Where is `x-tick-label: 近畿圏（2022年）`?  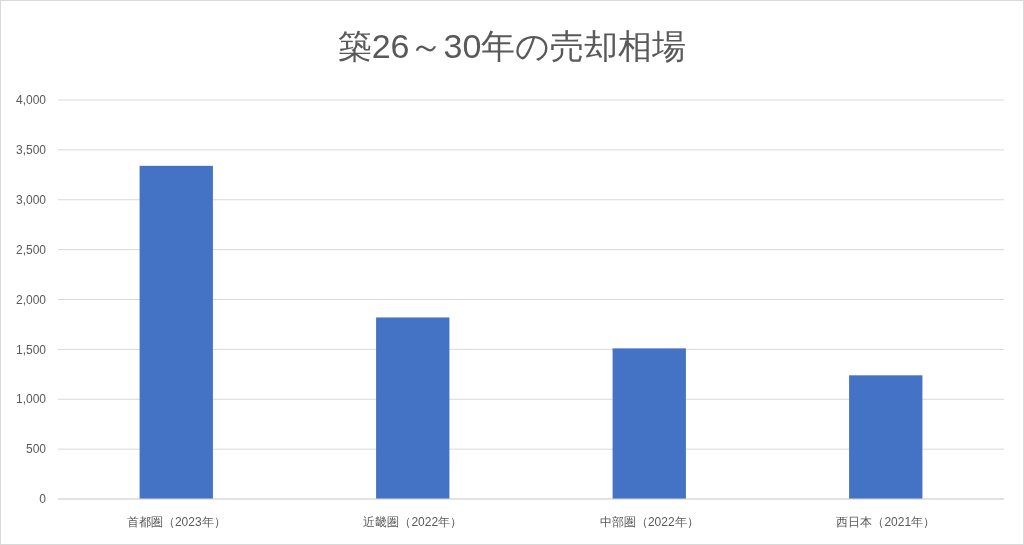 x-tick-label: 近畿圏（2022年） is located at coordinates (413, 522).